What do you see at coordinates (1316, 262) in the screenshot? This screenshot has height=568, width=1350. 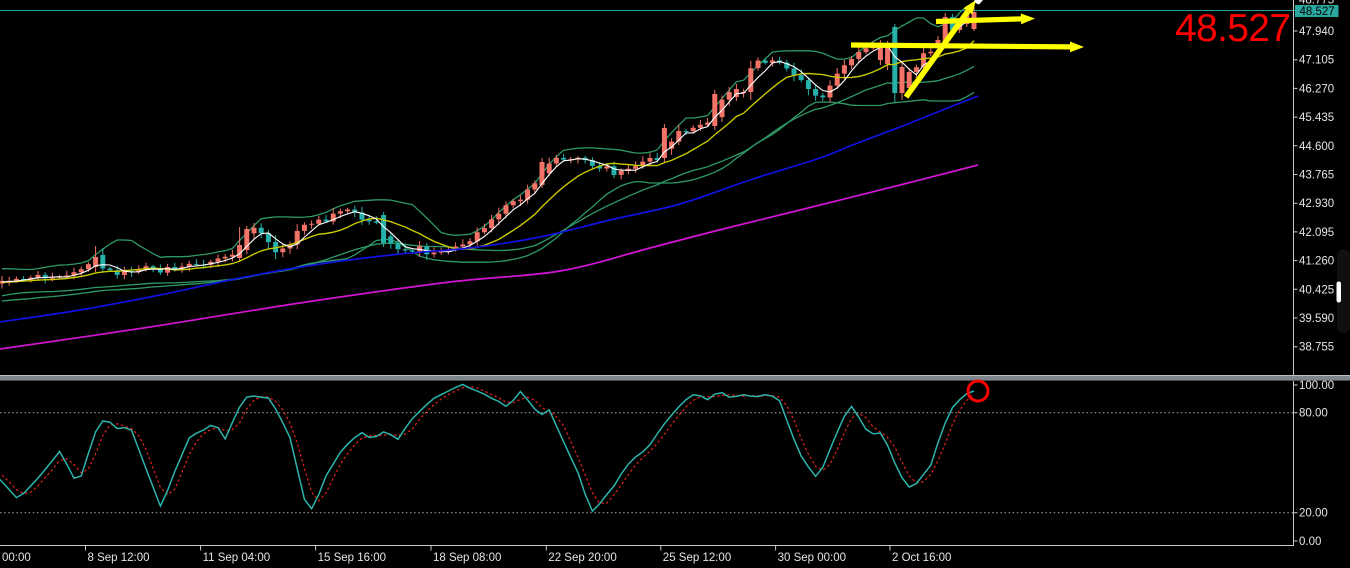 I see `svg-text: 41.260` at bounding box center [1316, 262].